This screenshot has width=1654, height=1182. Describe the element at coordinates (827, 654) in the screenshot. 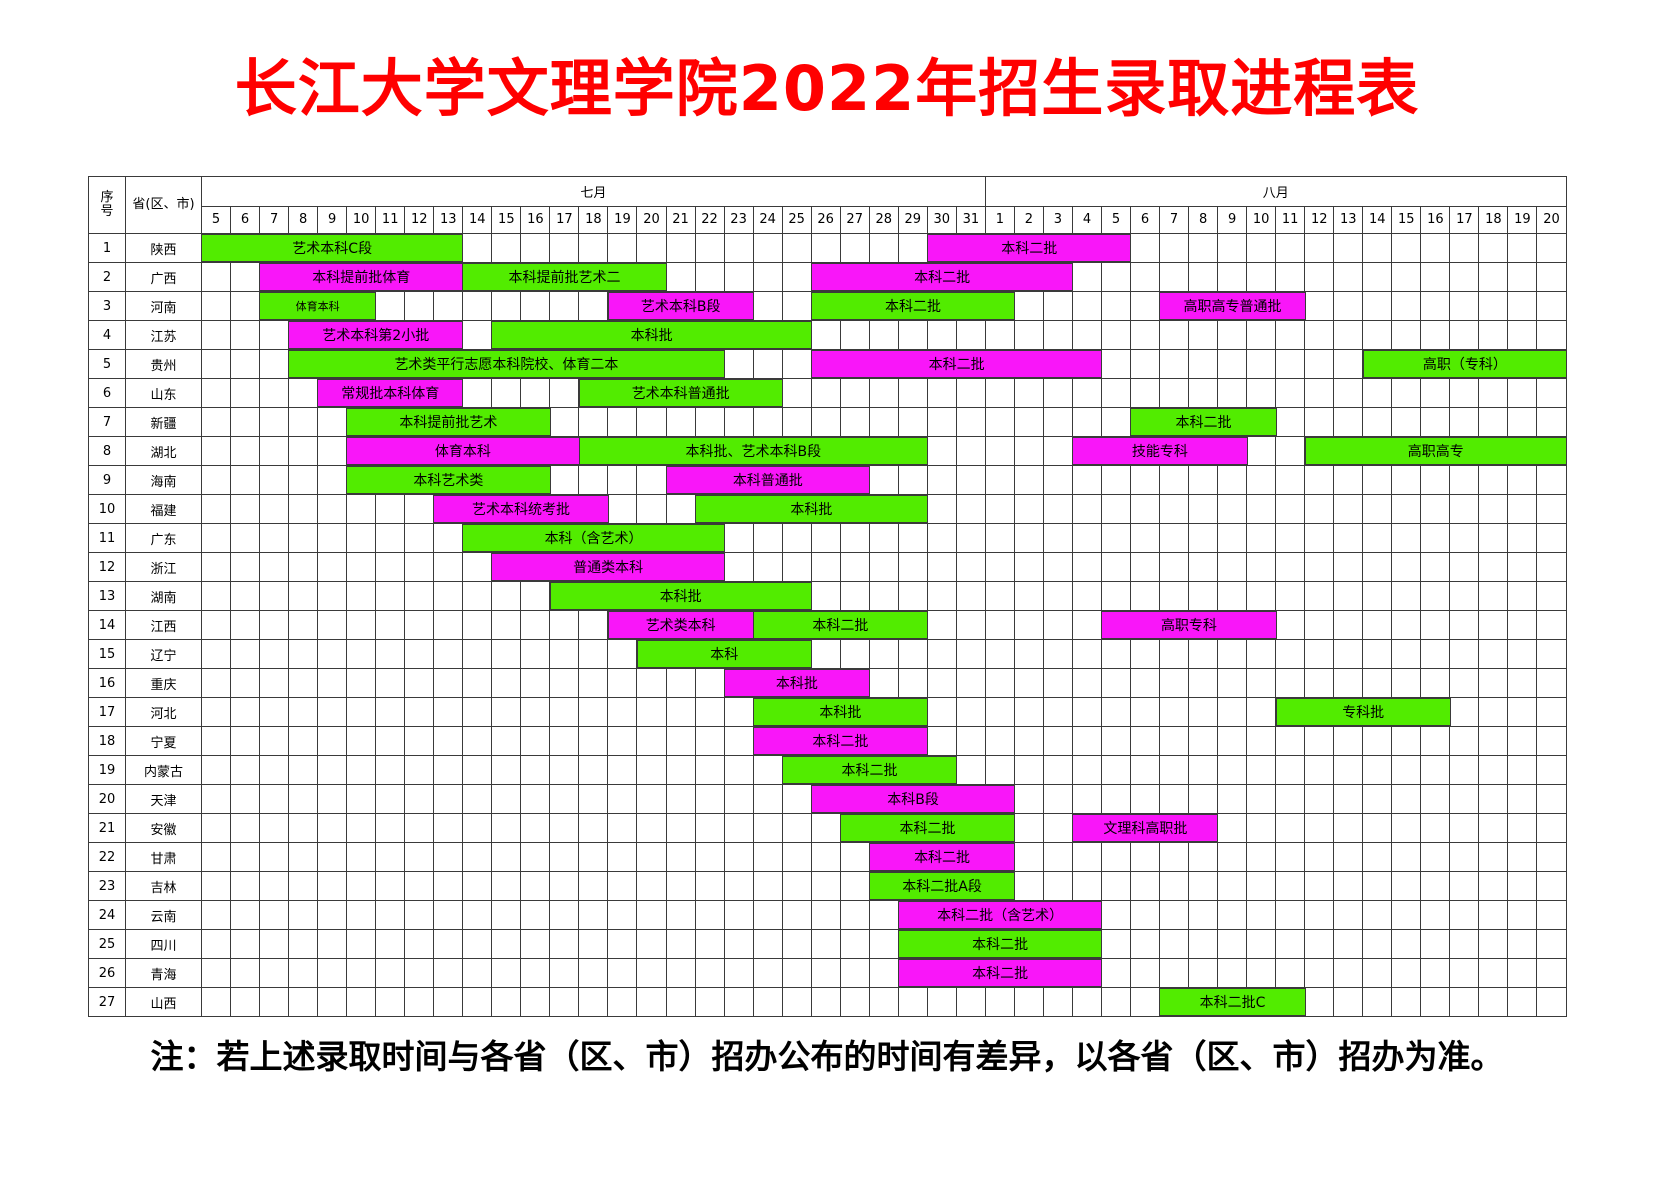

I see `table-row: 15 辽宁 本科` at that location.